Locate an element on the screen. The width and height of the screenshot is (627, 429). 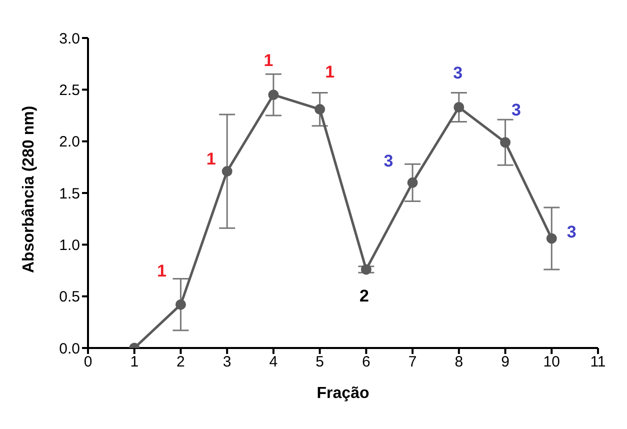
x-axis-title: Fração is located at coordinates (343, 393).